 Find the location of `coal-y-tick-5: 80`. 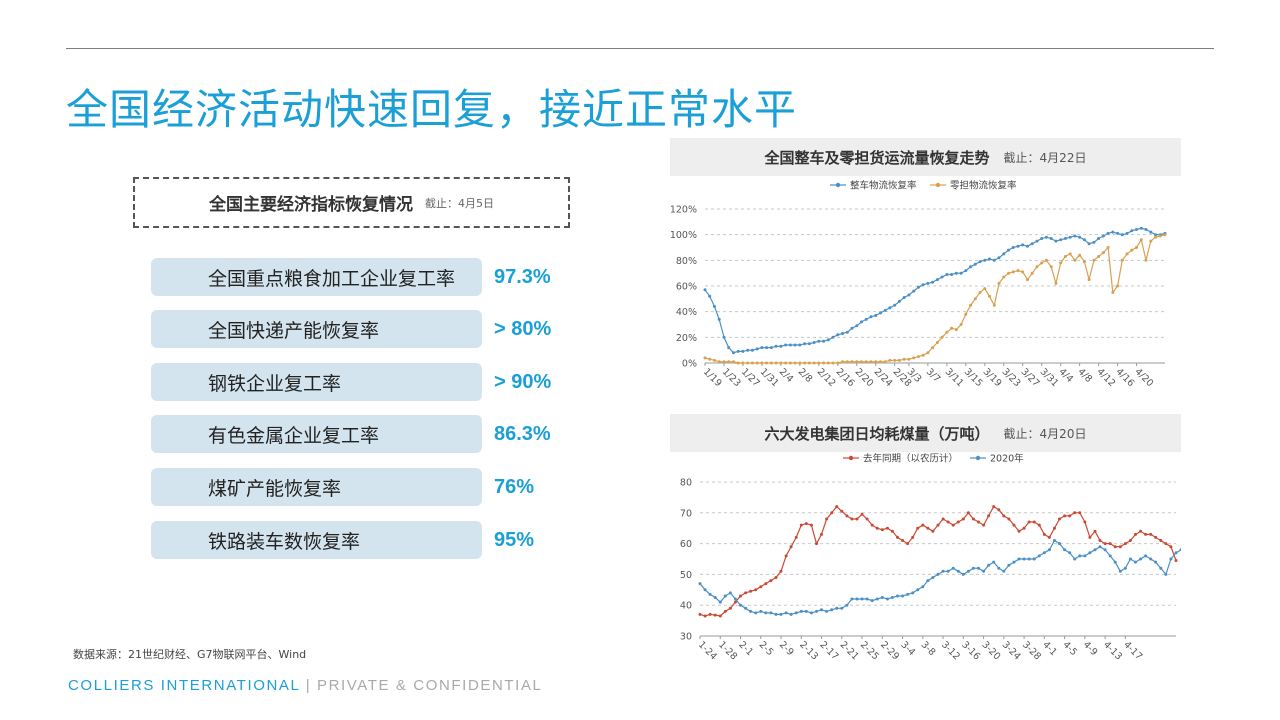

coal-y-tick-5: 80 is located at coordinates (686, 483).